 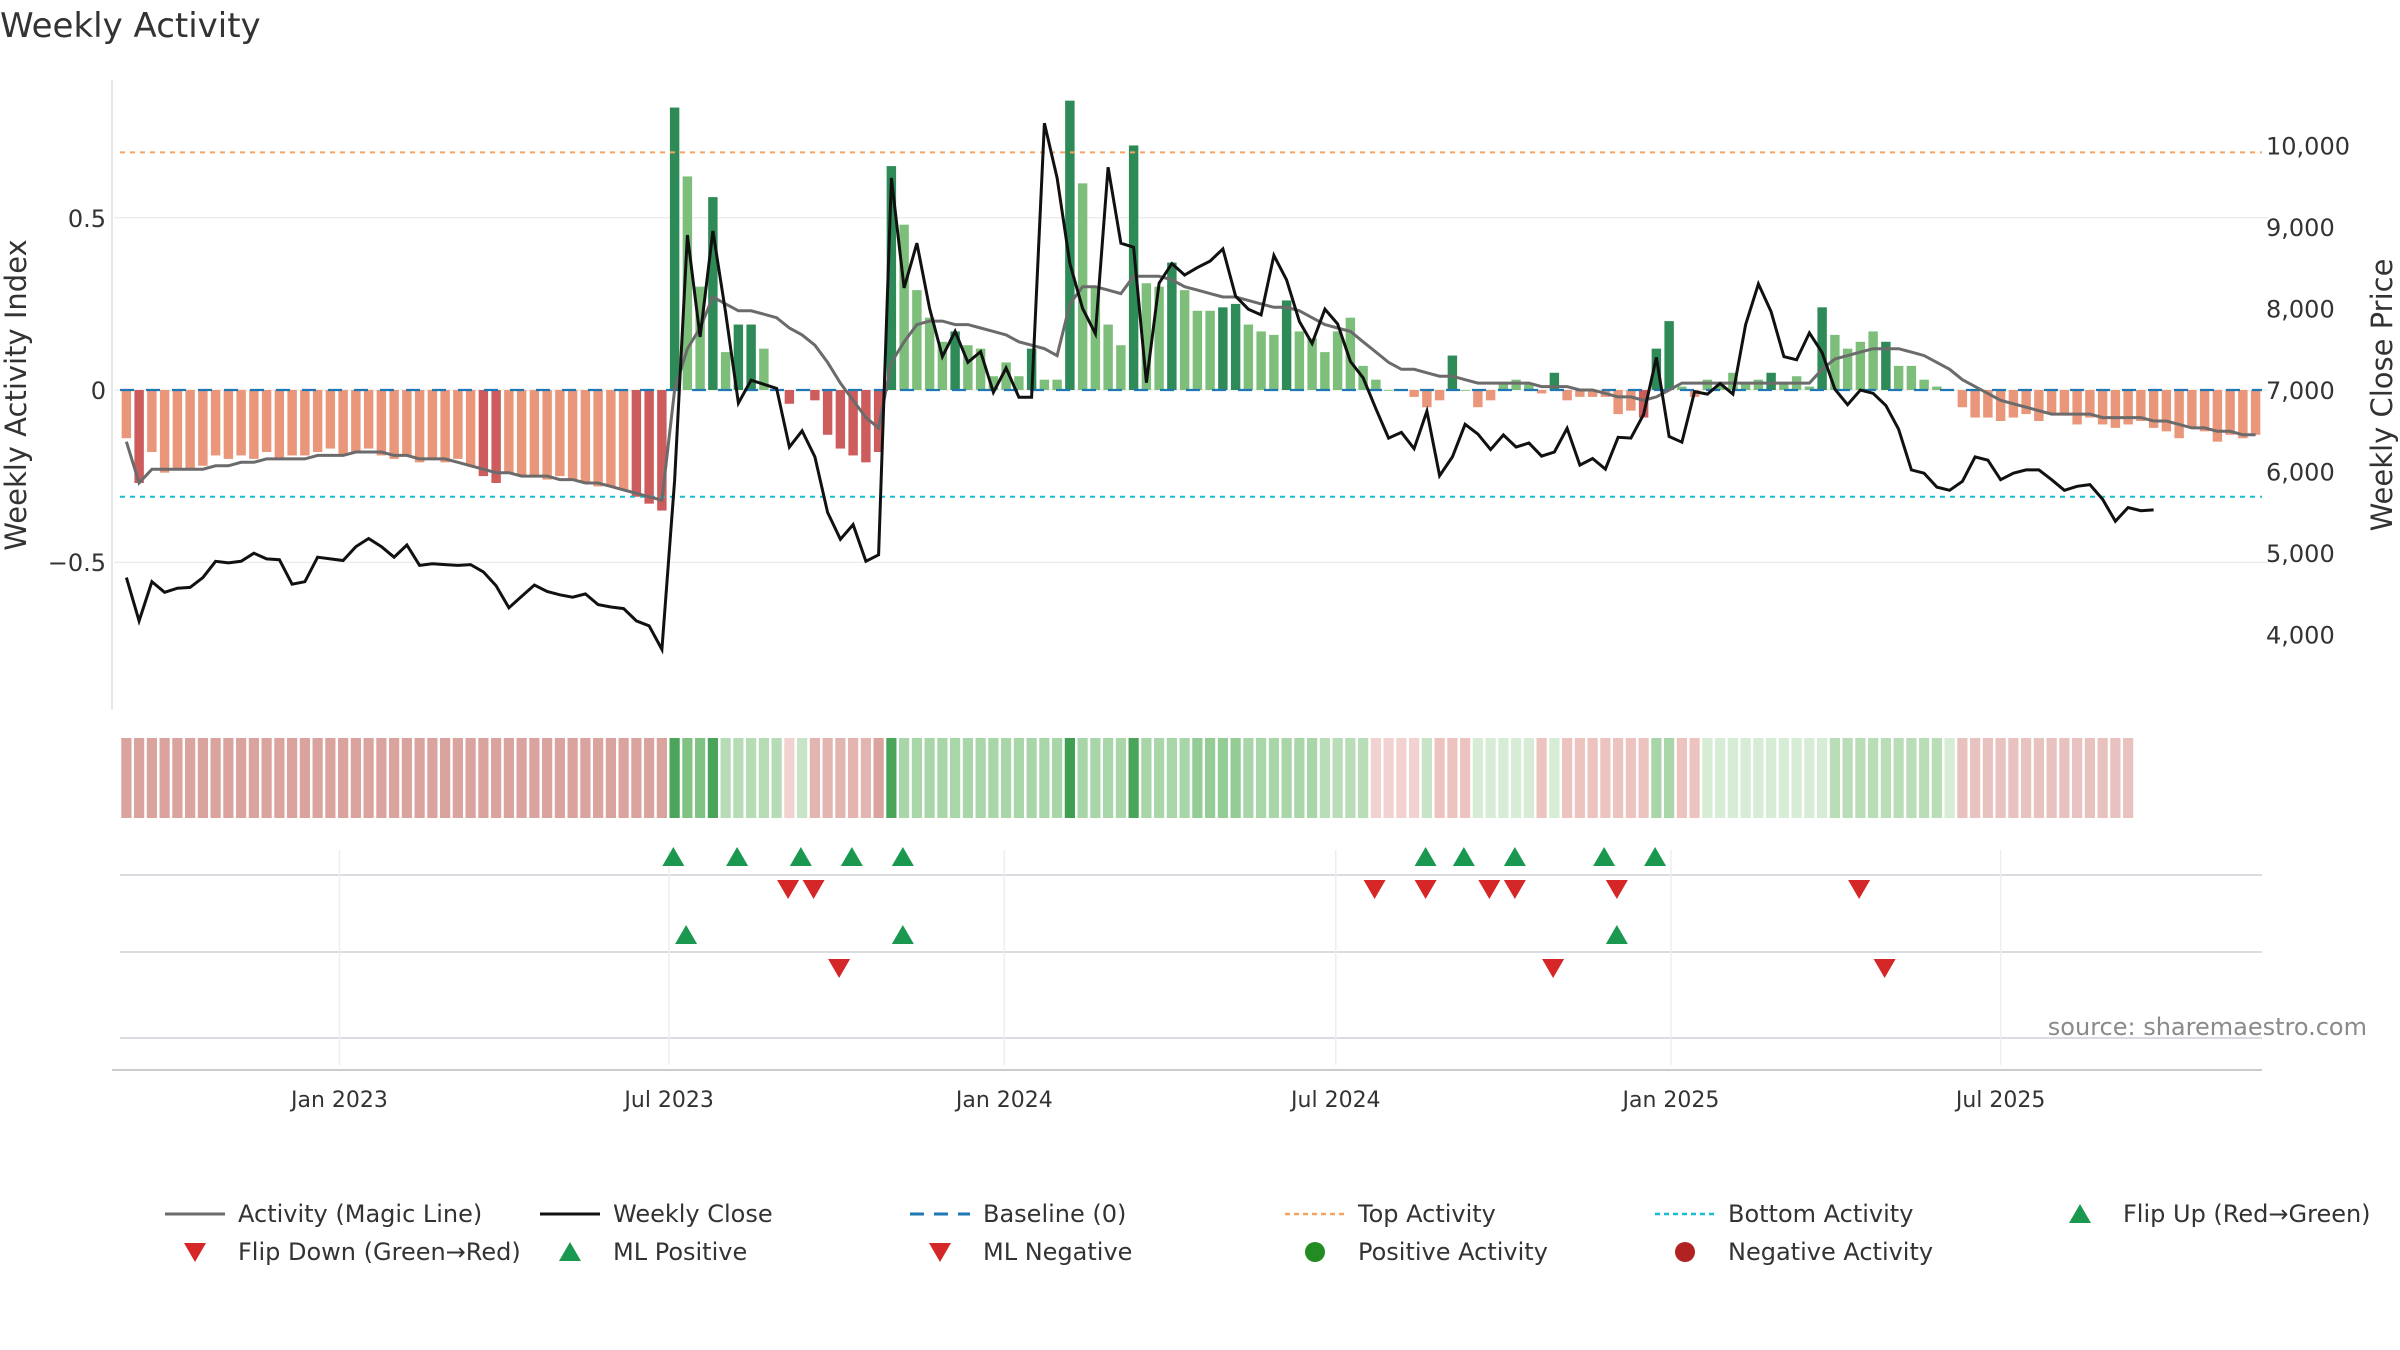 I want to click on x-tick-label: Jan 2023, so click(x=338, y=1100).